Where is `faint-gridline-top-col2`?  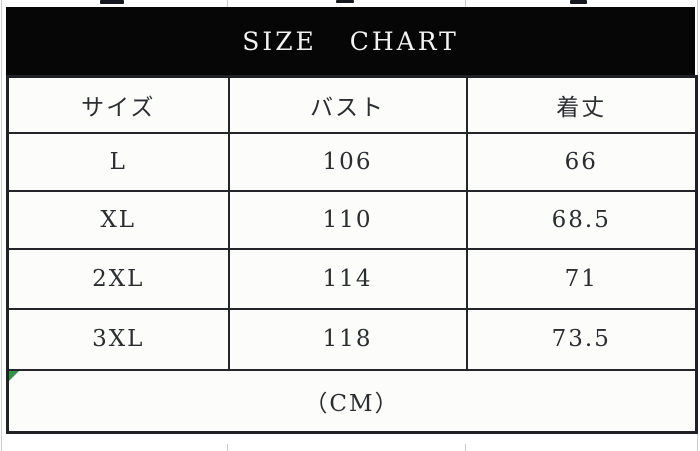
faint-gridline-top-col2 is located at coordinates (465, 3).